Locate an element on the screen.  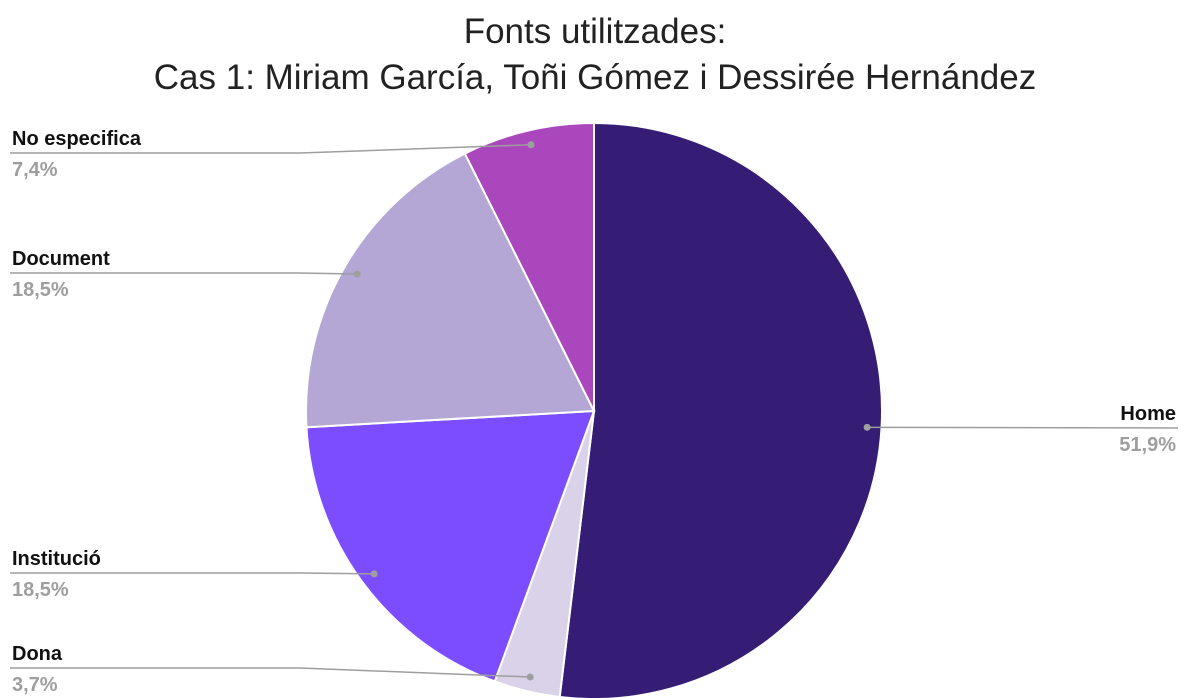
slice-label-percent: 51,9% is located at coordinates (1147, 445).